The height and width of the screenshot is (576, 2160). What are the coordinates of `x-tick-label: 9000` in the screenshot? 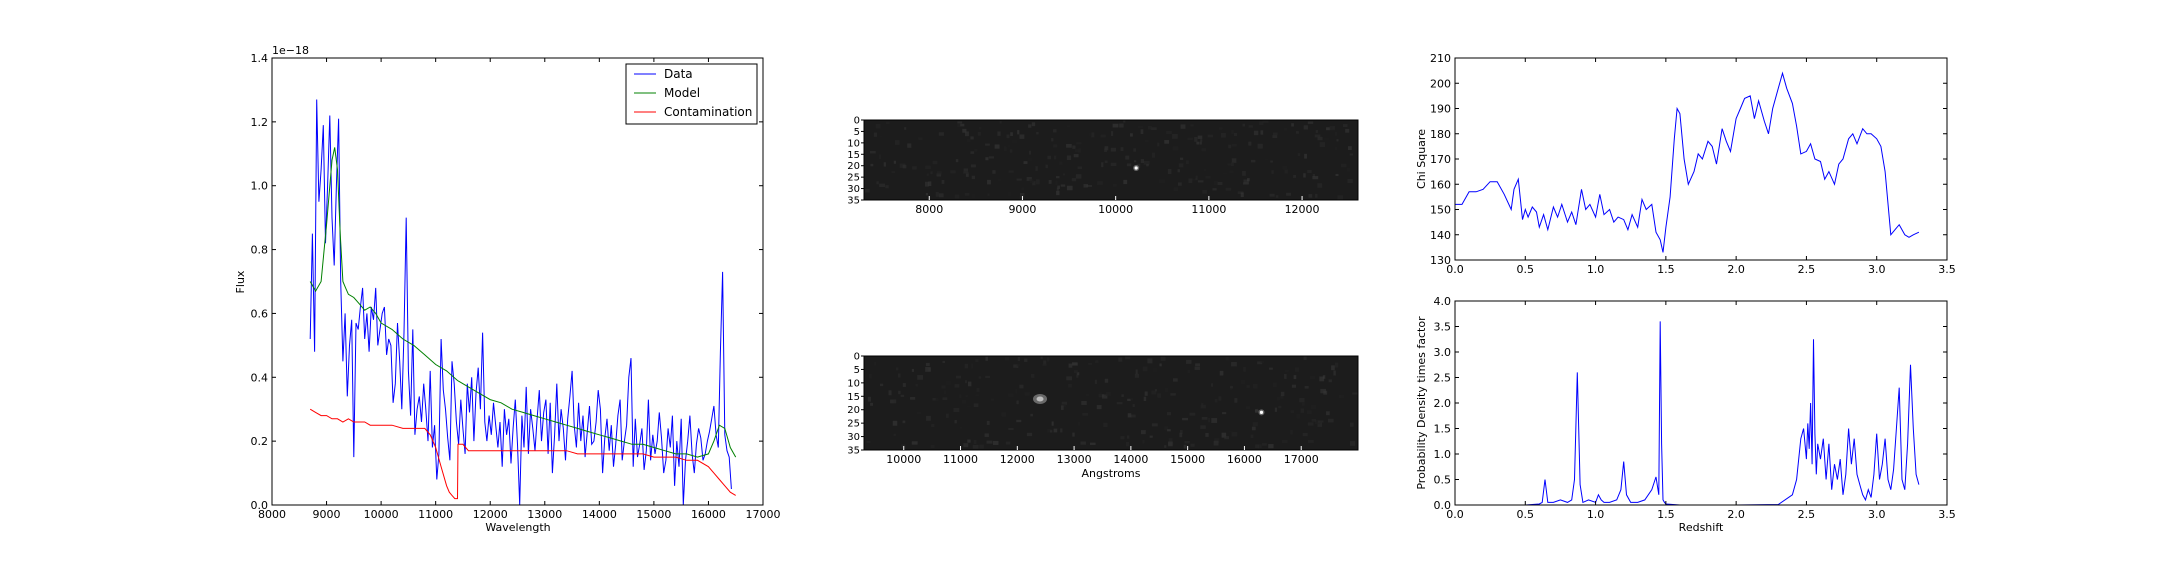 It's located at (327, 514).